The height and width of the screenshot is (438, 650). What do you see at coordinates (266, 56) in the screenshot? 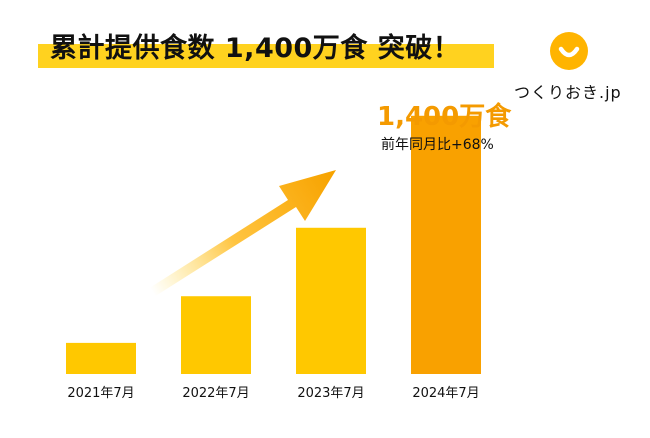
I see `headline-highlight-band` at bounding box center [266, 56].